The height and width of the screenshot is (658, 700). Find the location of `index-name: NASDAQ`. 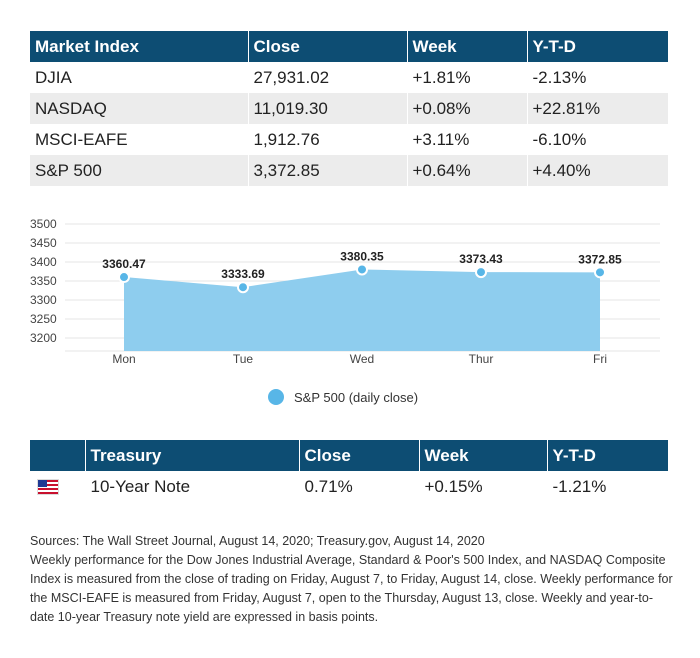

index-name: NASDAQ is located at coordinates (139, 108).